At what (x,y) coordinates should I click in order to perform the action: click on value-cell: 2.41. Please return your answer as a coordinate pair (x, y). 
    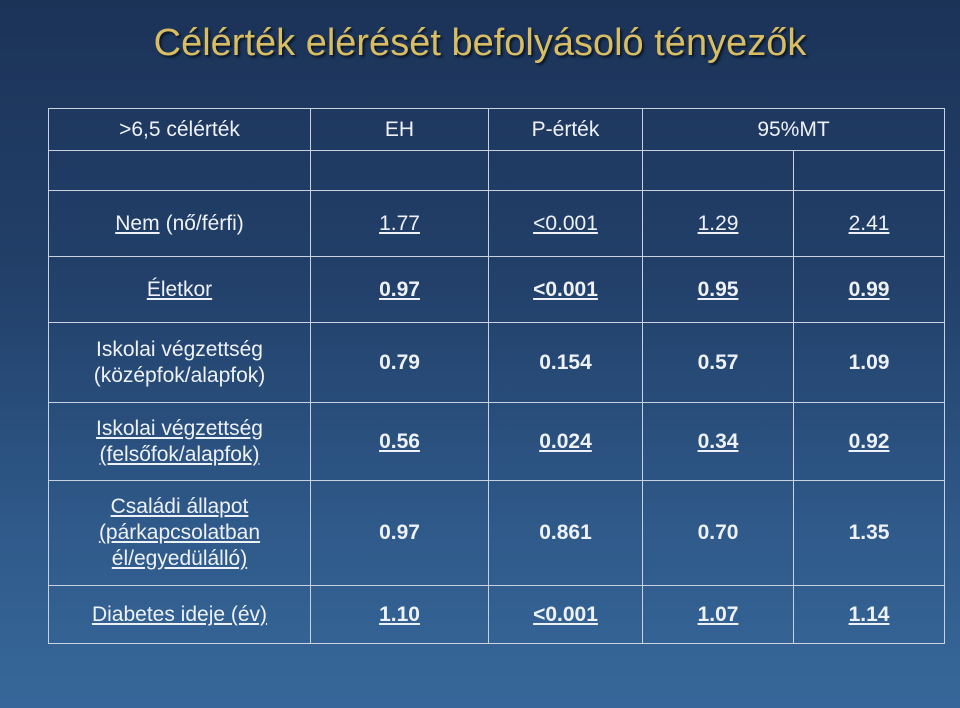
    Looking at the image, I should click on (869, 223).